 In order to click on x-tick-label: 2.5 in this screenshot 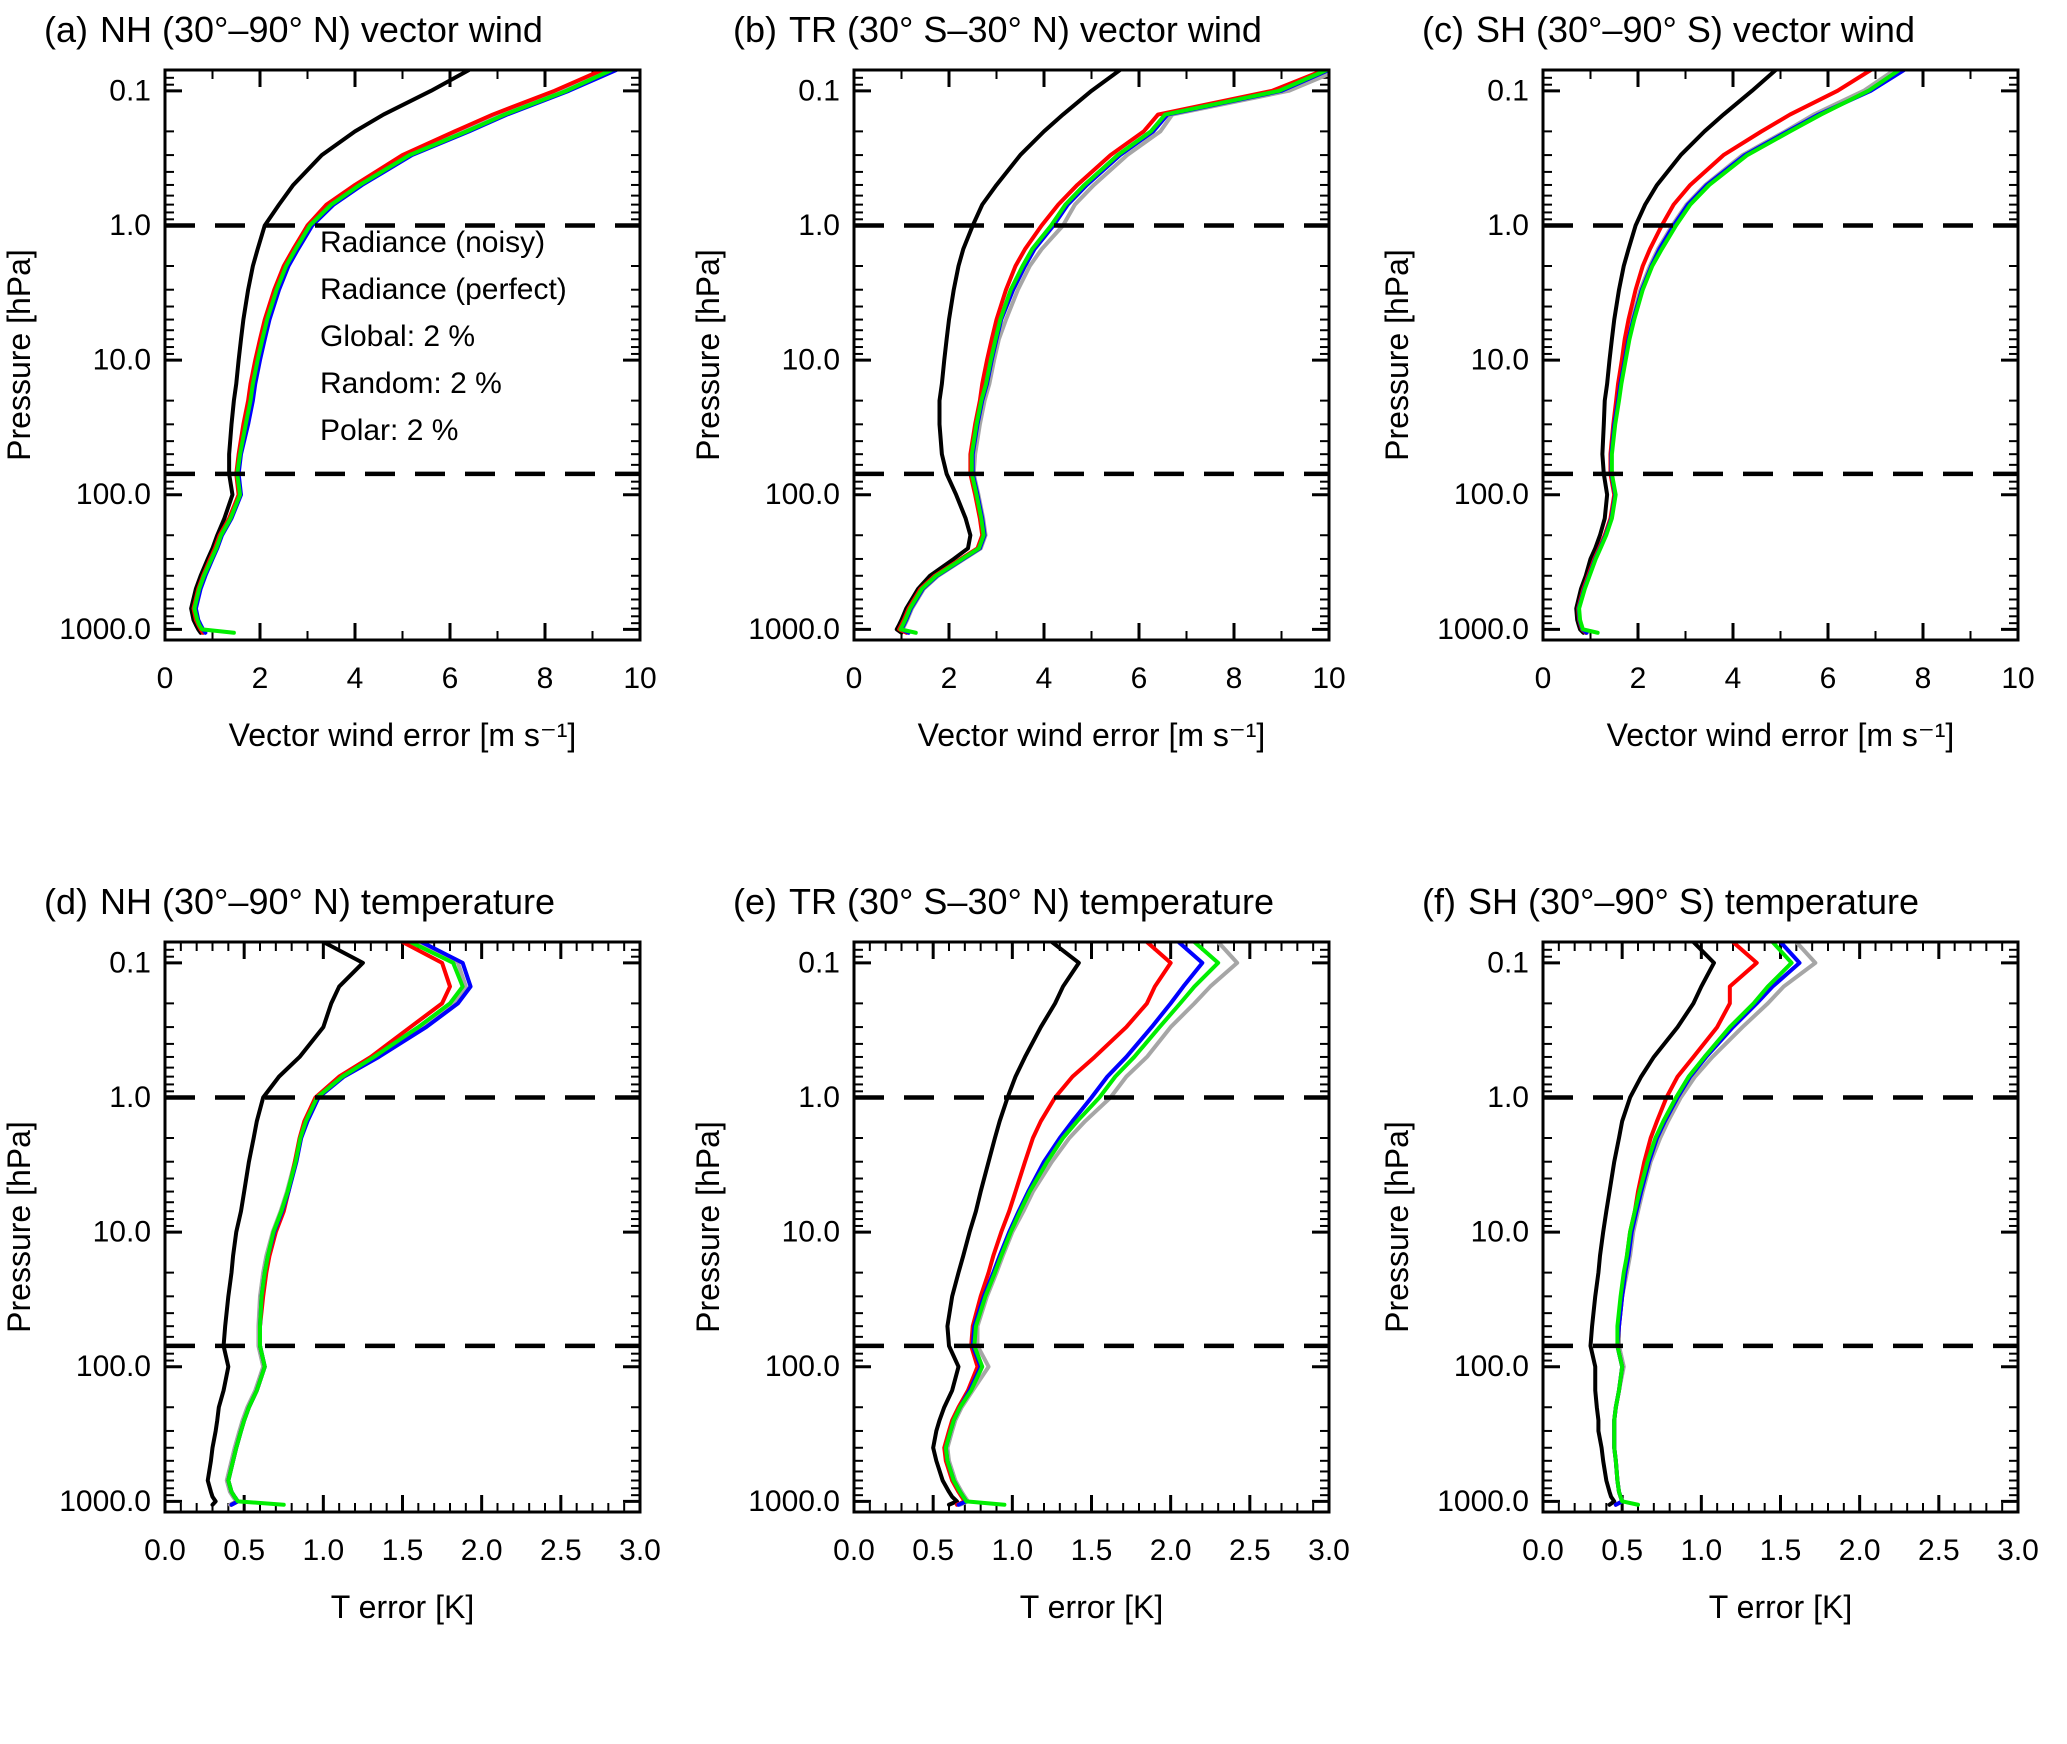, I will do `click(1250, 1550)`.